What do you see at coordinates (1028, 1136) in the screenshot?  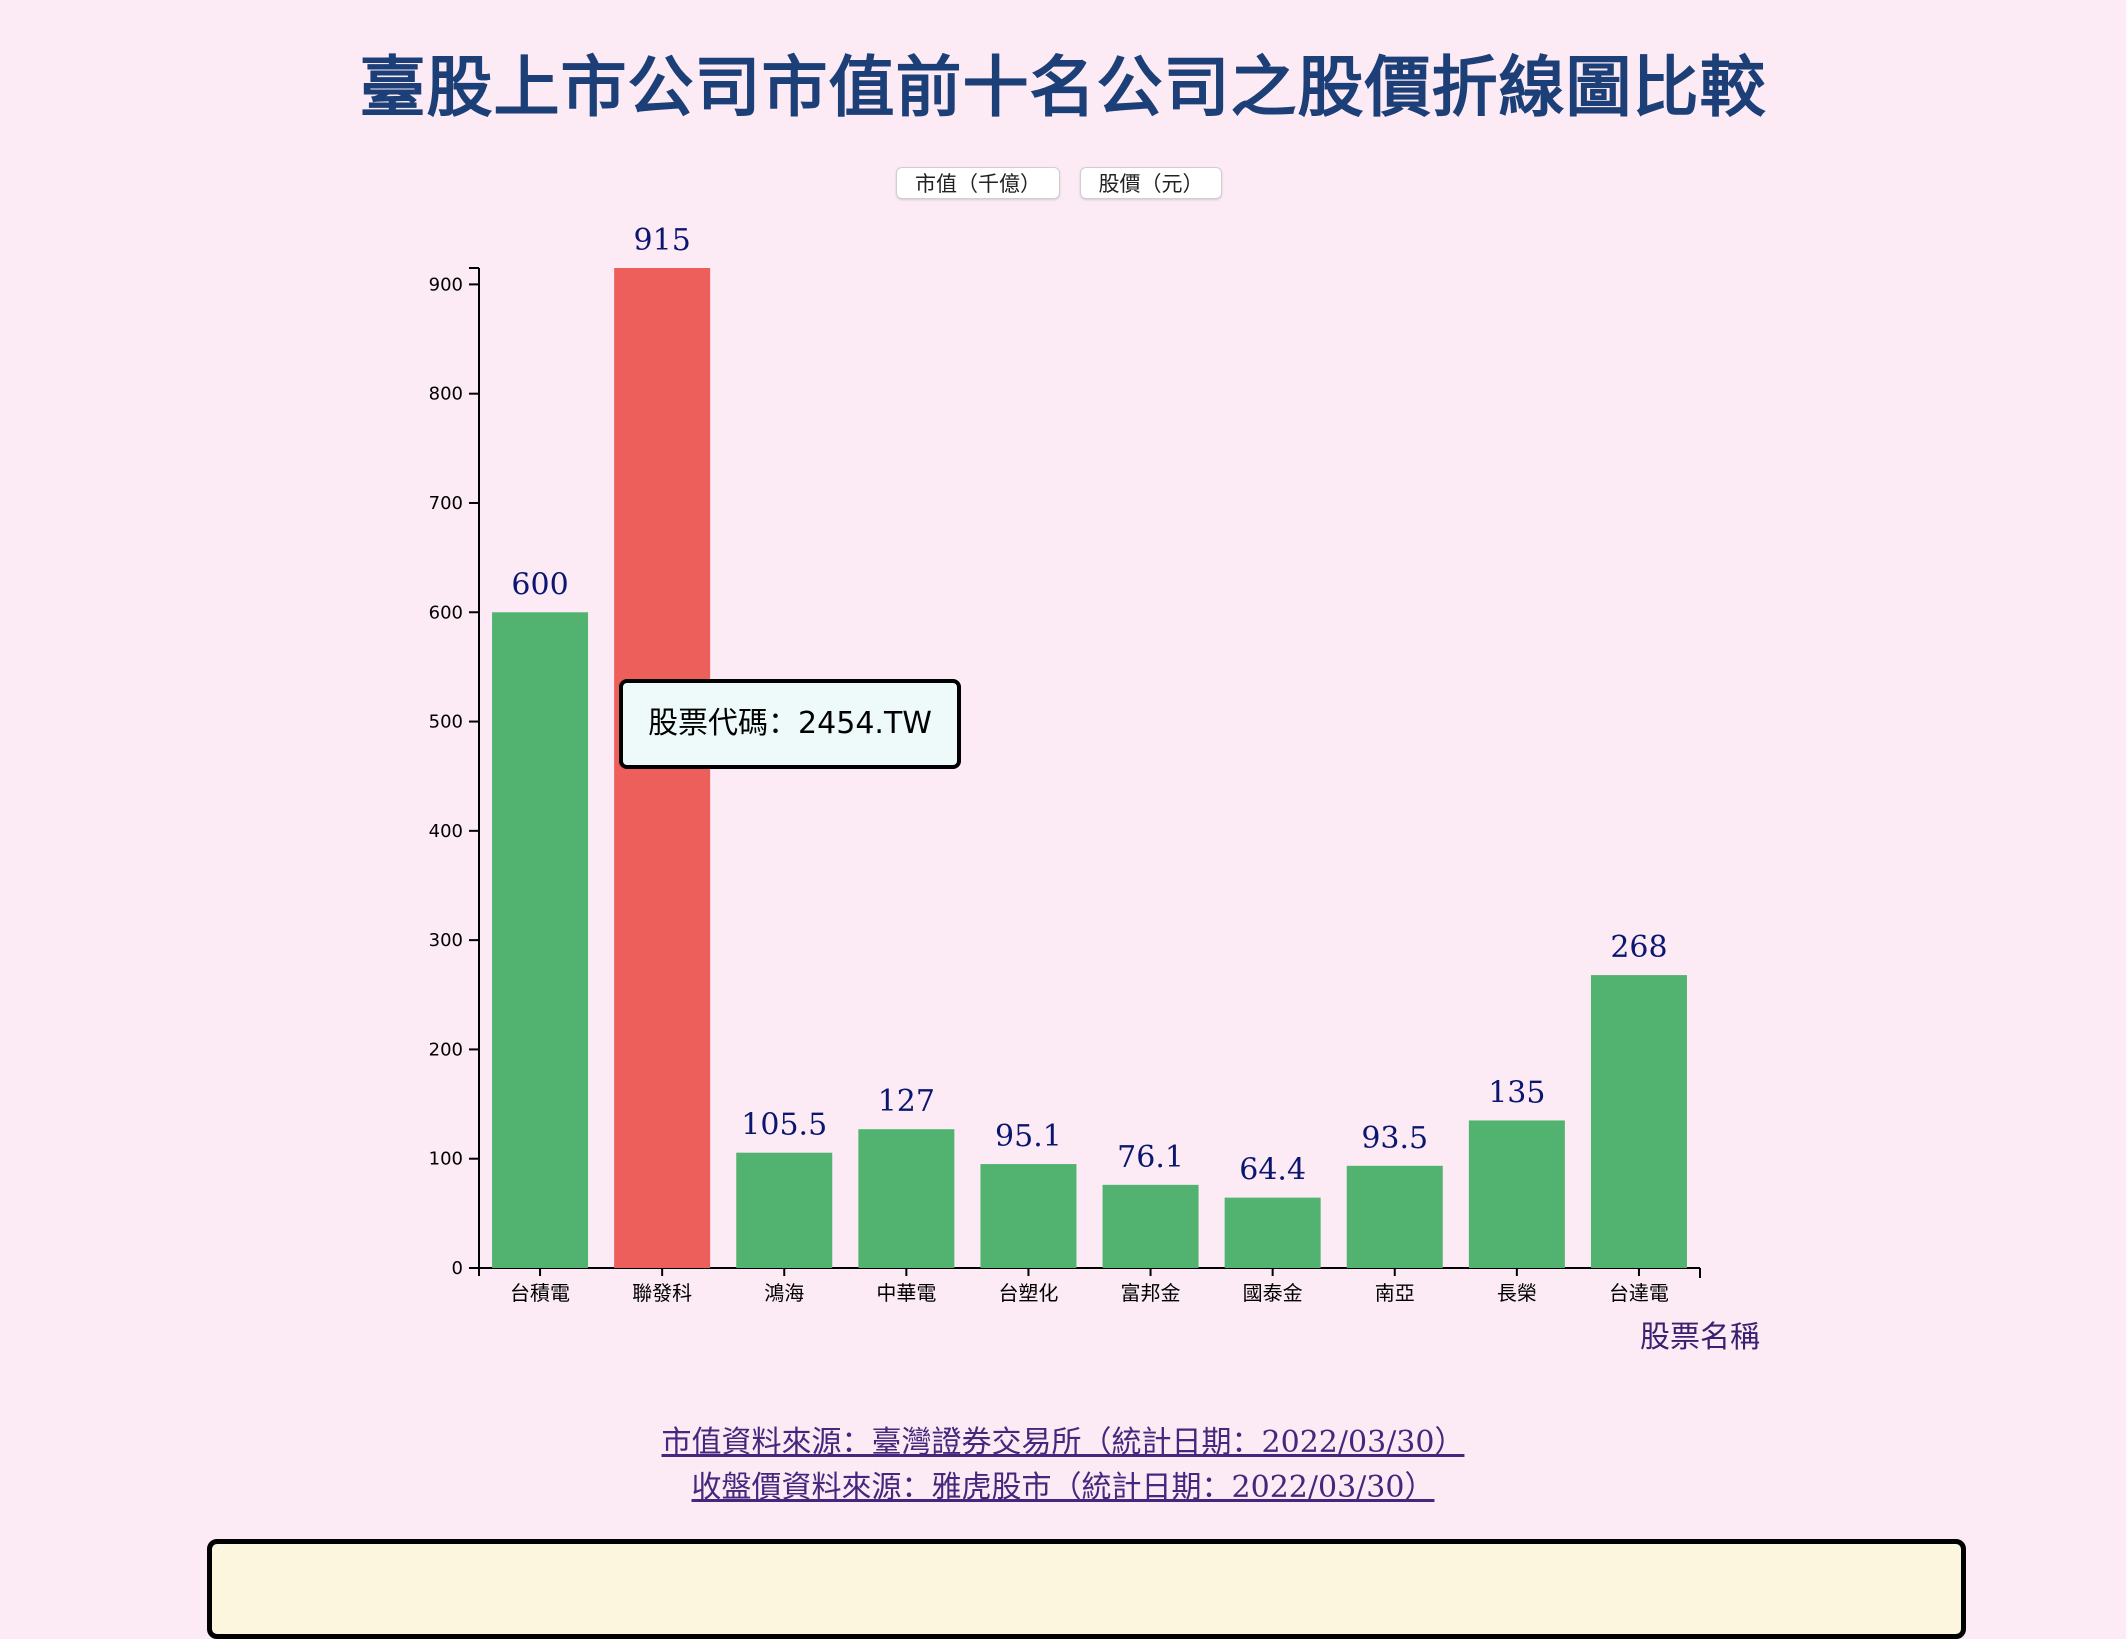 I see `data-label: 95.1` at bounding box center [1028, 1136].